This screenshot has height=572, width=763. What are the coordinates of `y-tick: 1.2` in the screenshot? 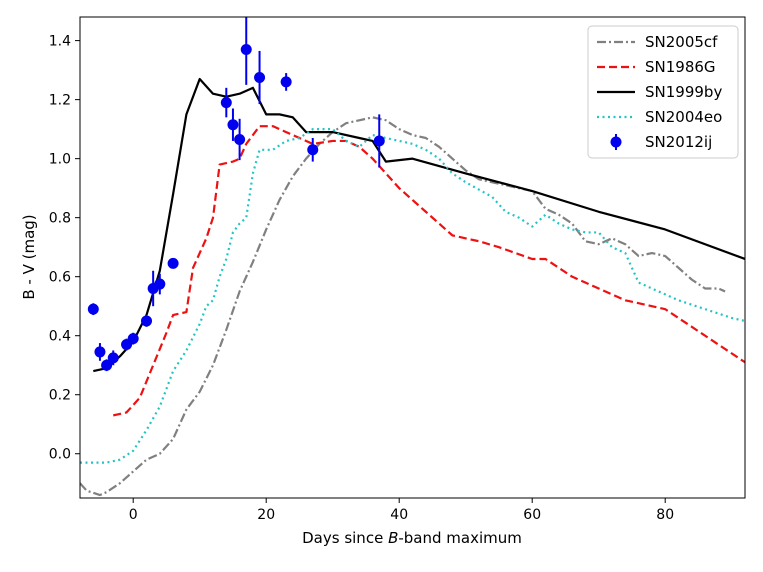 It's located at (64, 101).